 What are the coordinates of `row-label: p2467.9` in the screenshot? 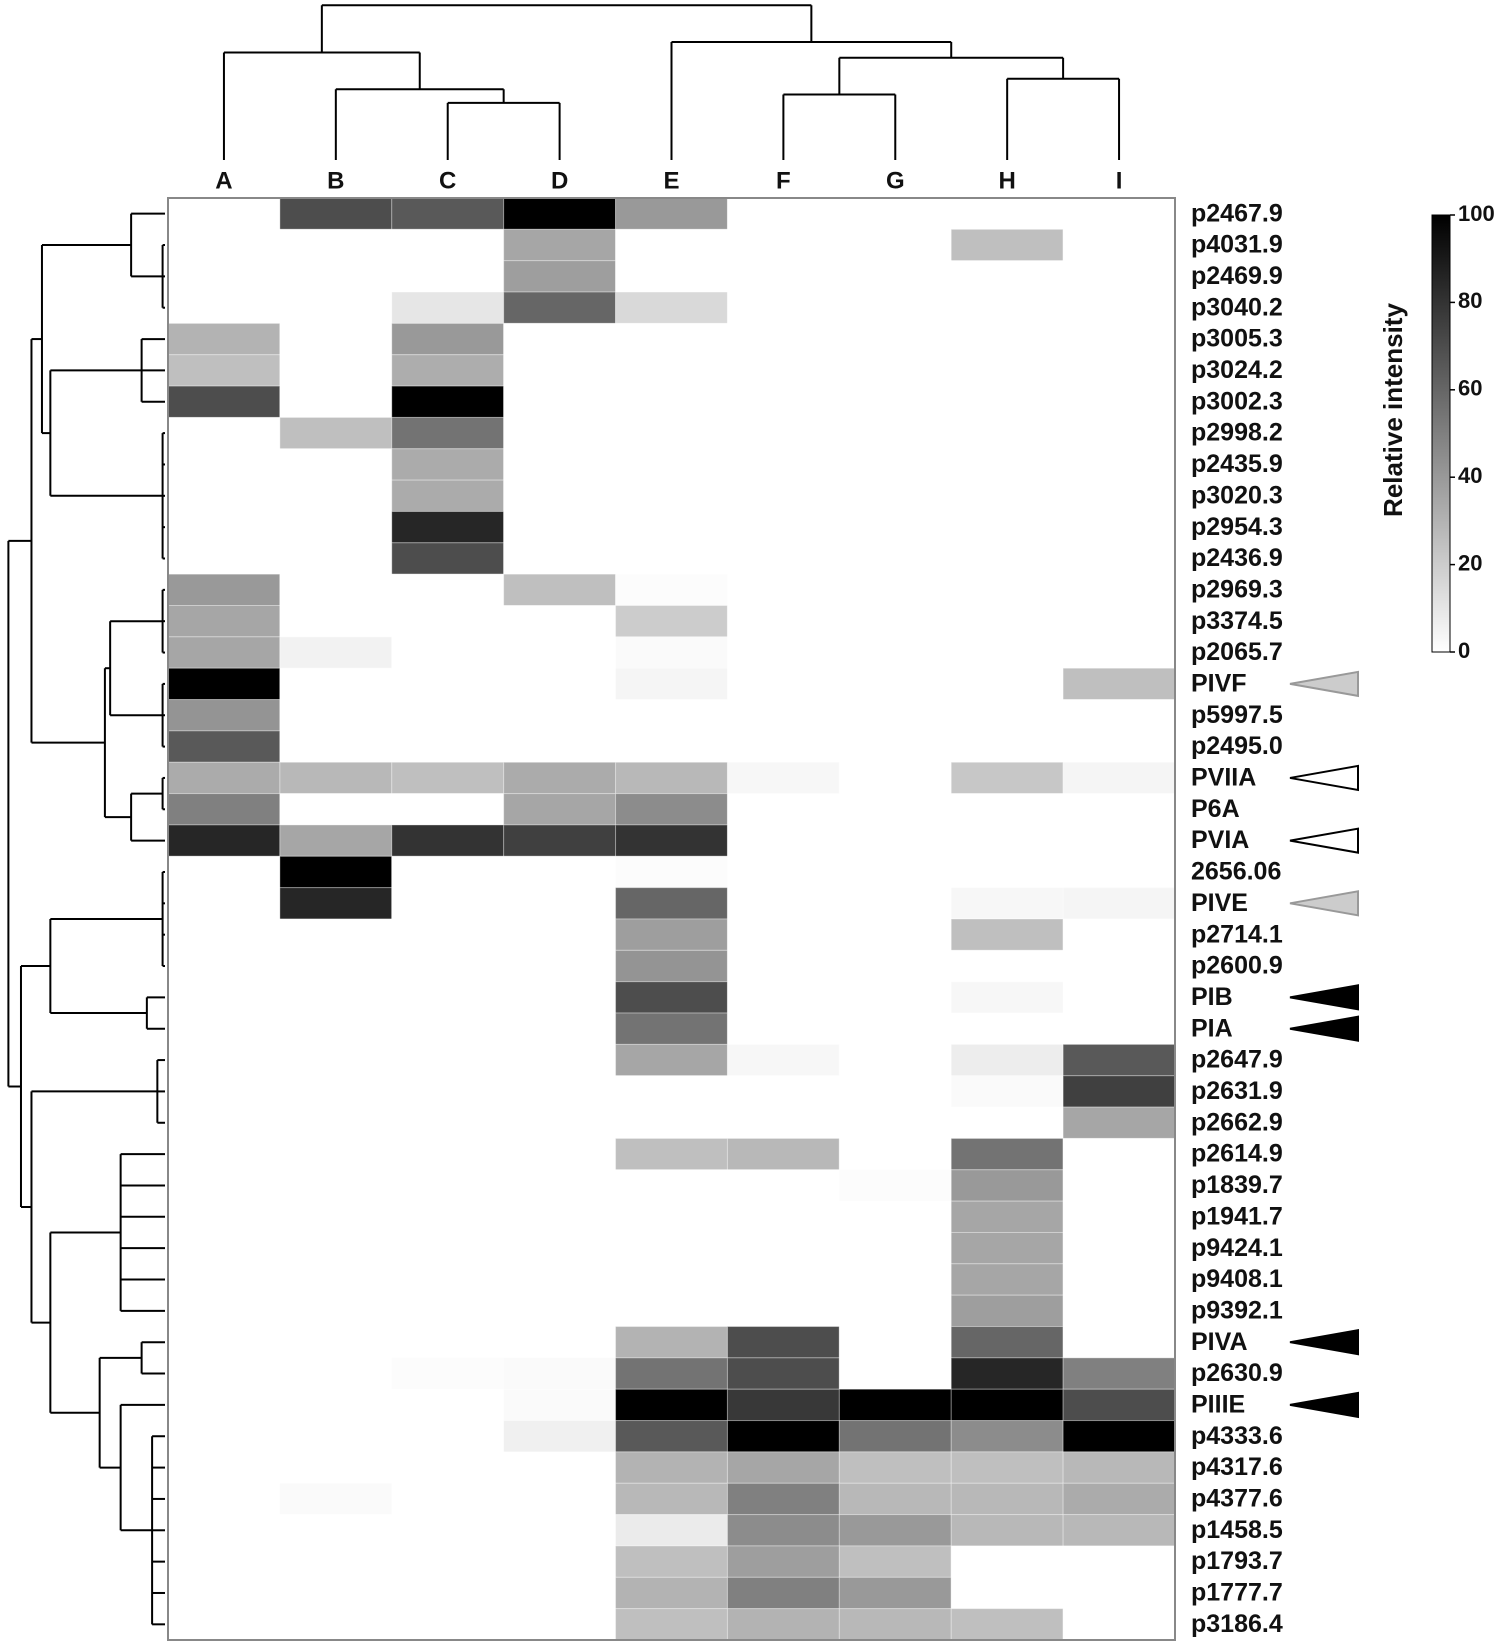 It's located at (1237, 213).